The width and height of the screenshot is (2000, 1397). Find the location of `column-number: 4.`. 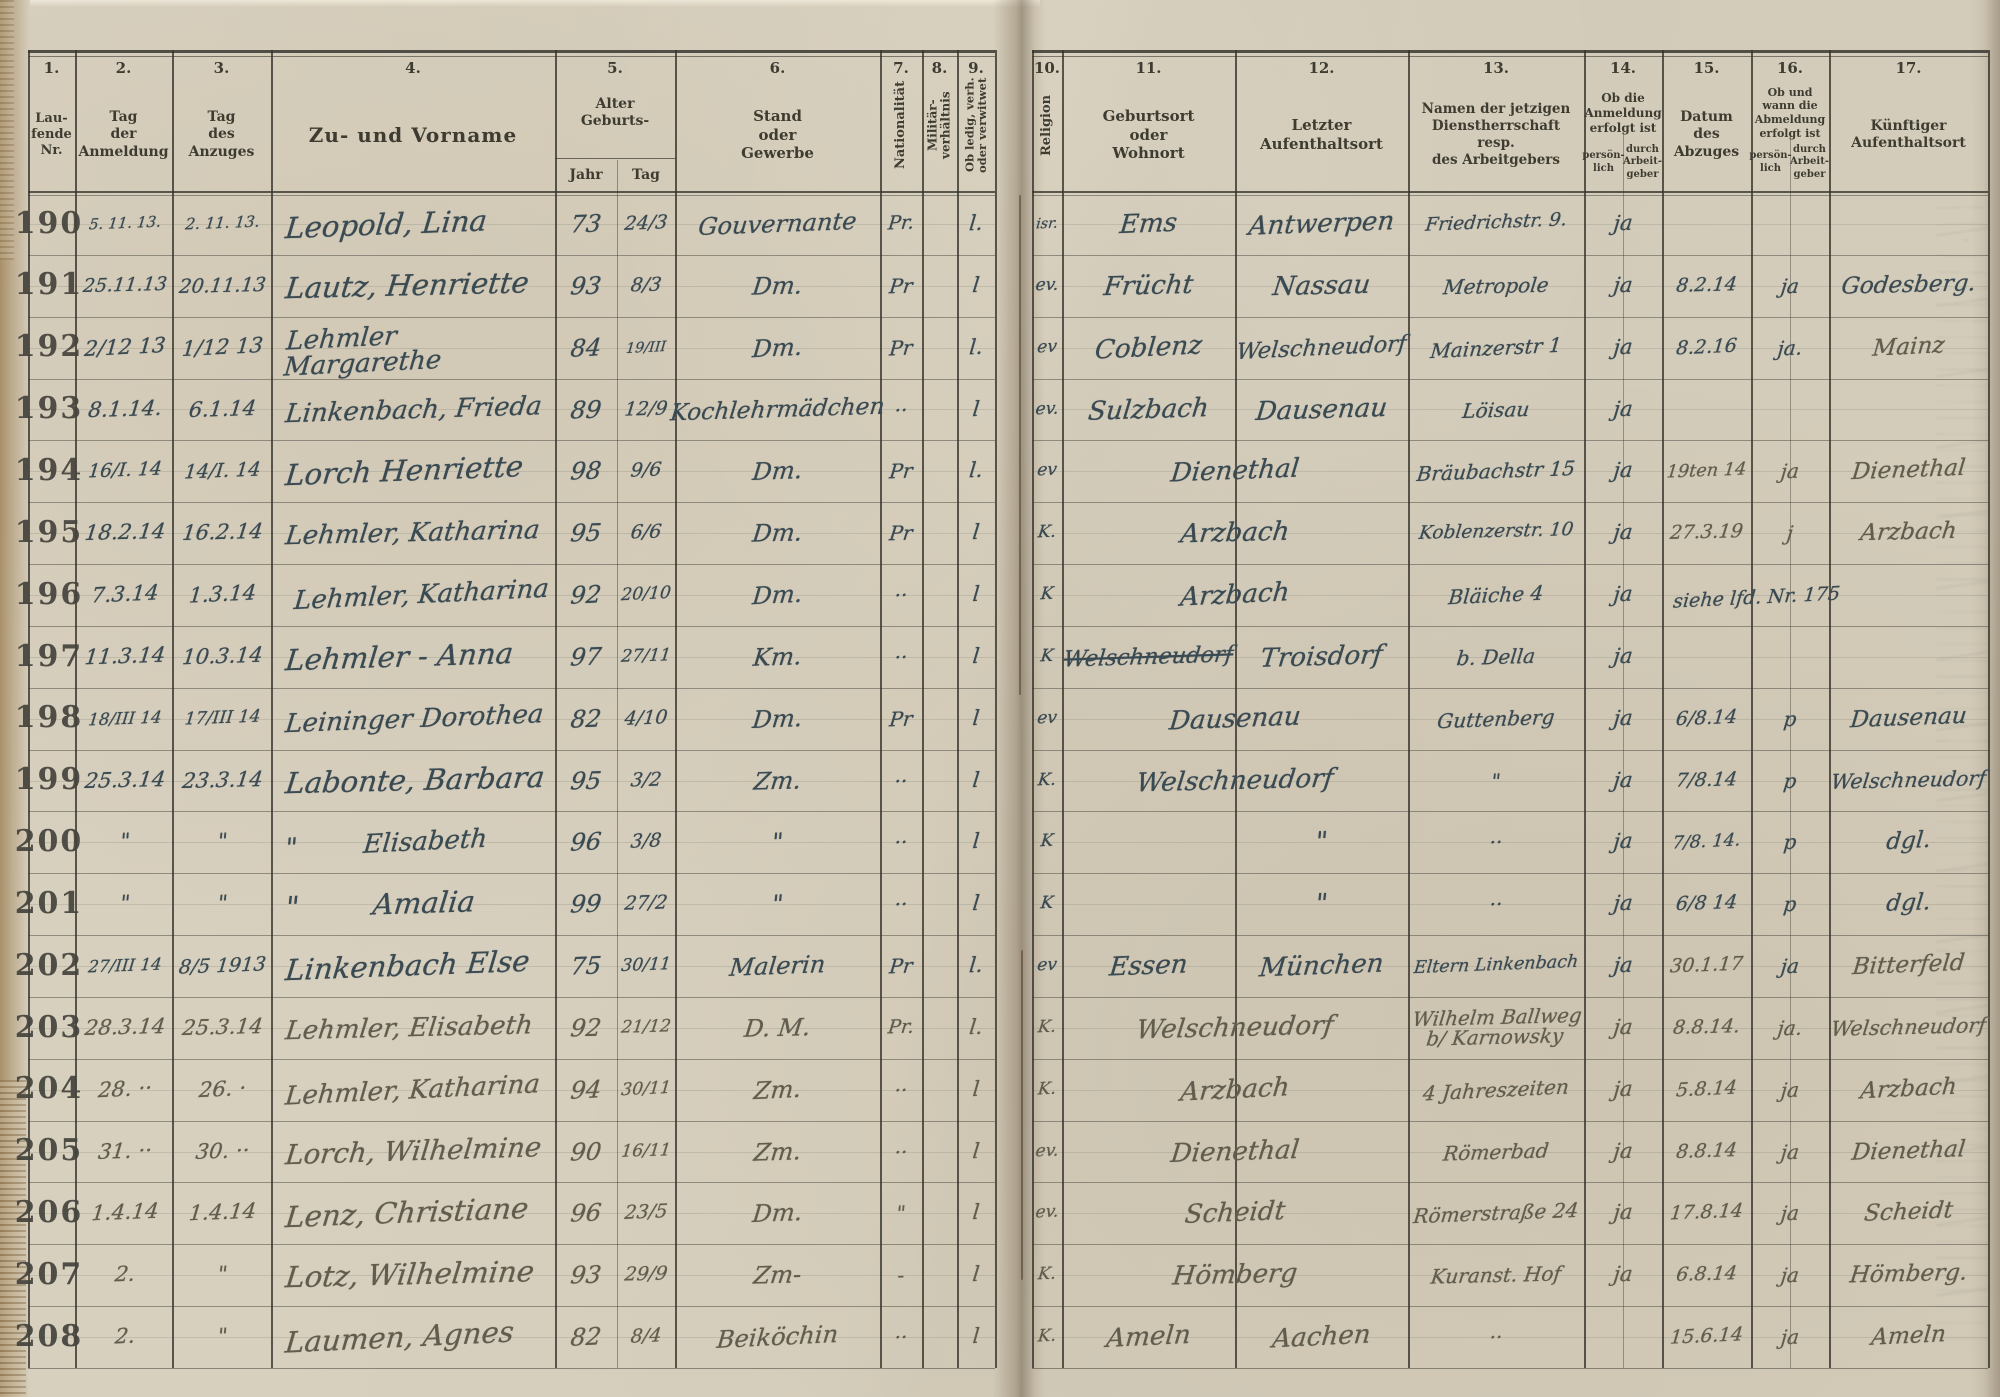

column-number: 4. is located at coordinates (413, 67).